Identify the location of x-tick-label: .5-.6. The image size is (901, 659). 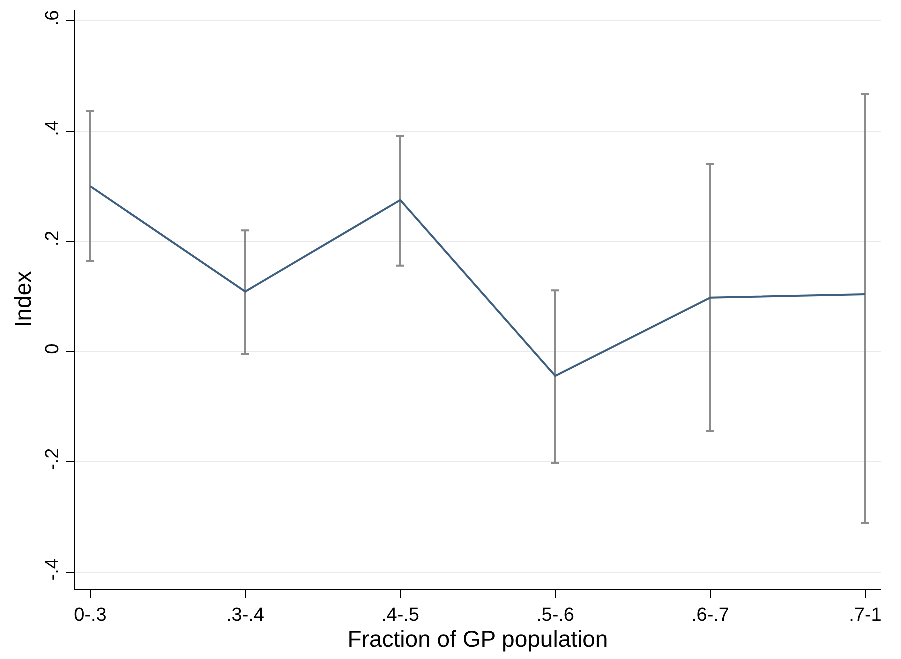
(555, 615).